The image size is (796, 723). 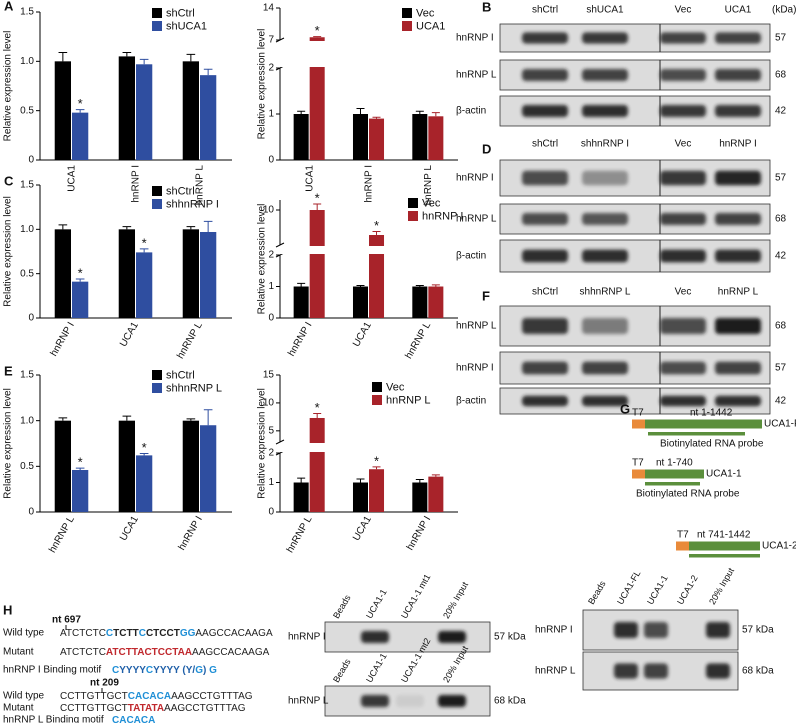 I want to click on sequence-segment: AAGCCACAAGA, so click(x=234, y=633).